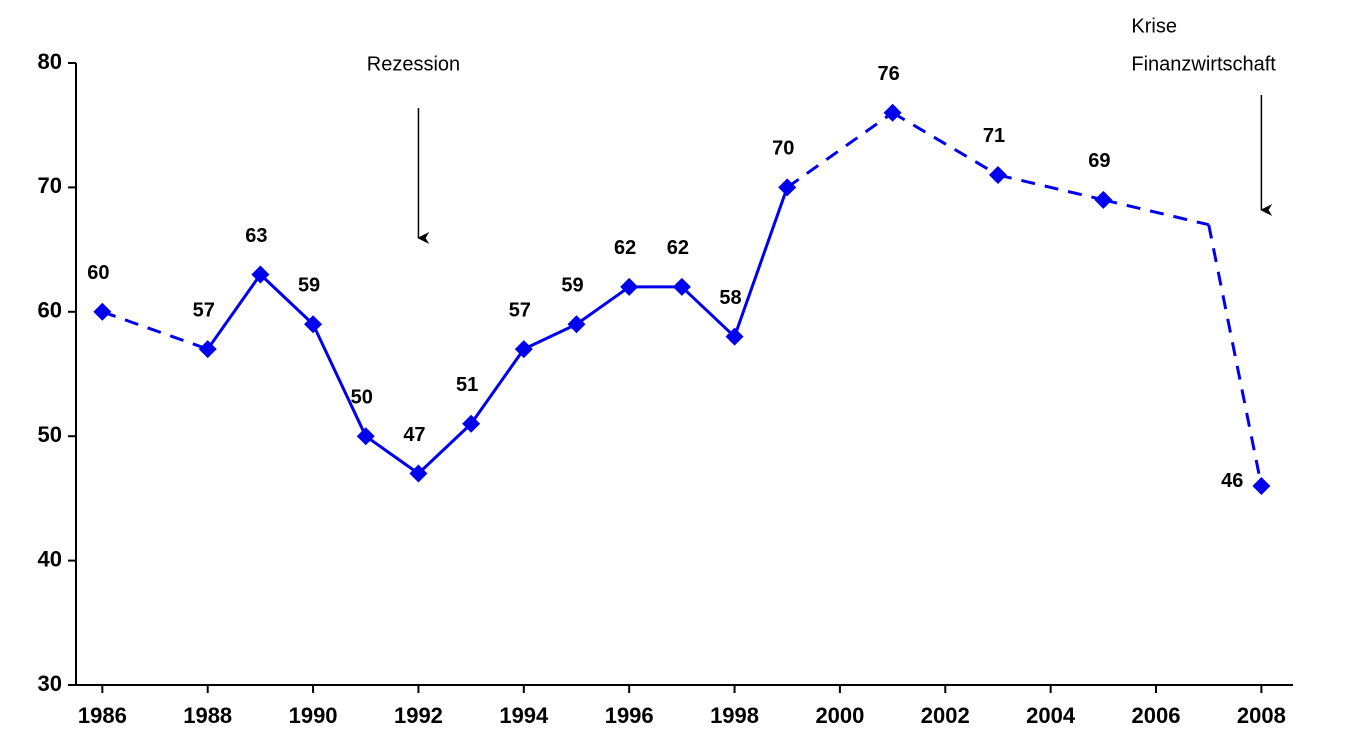 This screenshot has height=741, width=1364. What do you see at coordinates (50, 61) in the screenshot?
I see `y-tick-label: 80` at bounding box center [50, 61].